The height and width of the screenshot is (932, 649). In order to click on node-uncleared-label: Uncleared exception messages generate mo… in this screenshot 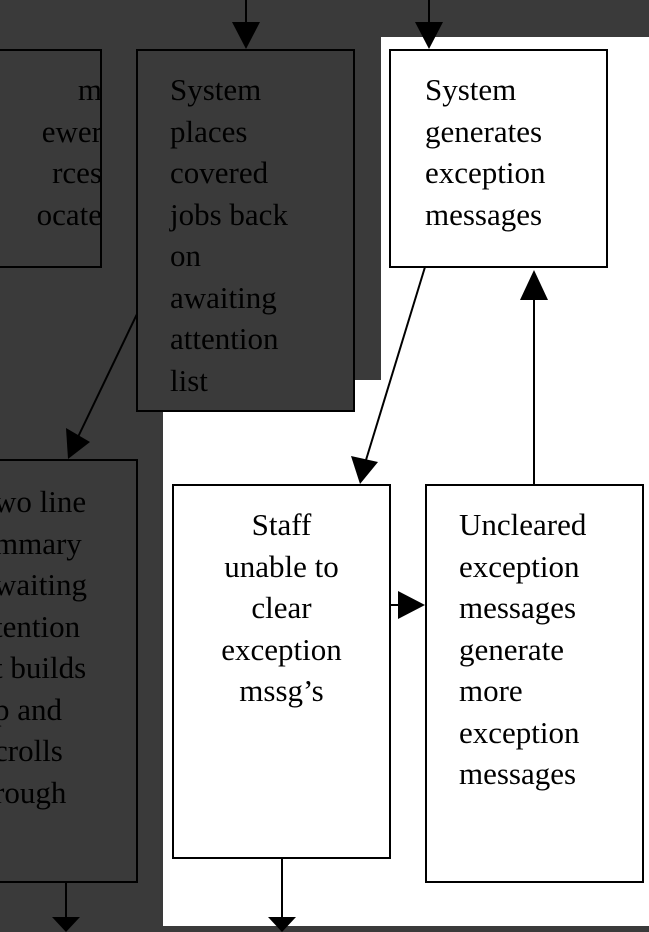, I will do `click(523, 649)`.